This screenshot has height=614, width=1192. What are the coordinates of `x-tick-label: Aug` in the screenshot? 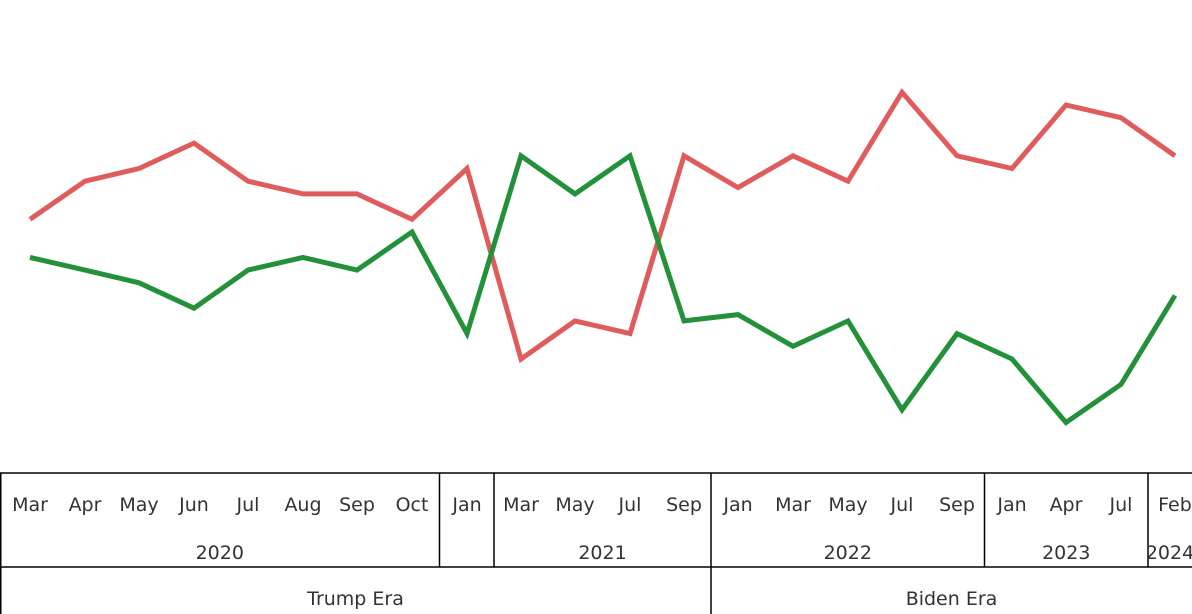 It's located at (302, 505).